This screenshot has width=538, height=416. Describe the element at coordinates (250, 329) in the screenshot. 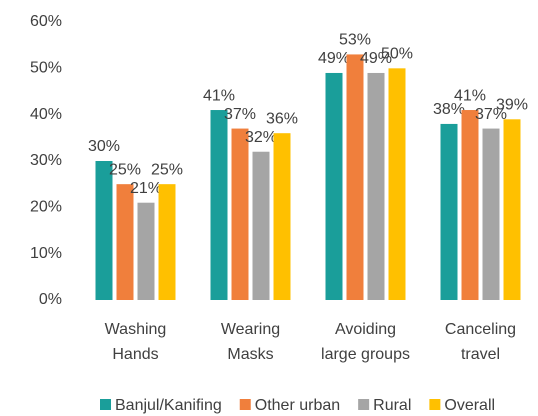

I see `x-tick-label: Wearing` at that location.